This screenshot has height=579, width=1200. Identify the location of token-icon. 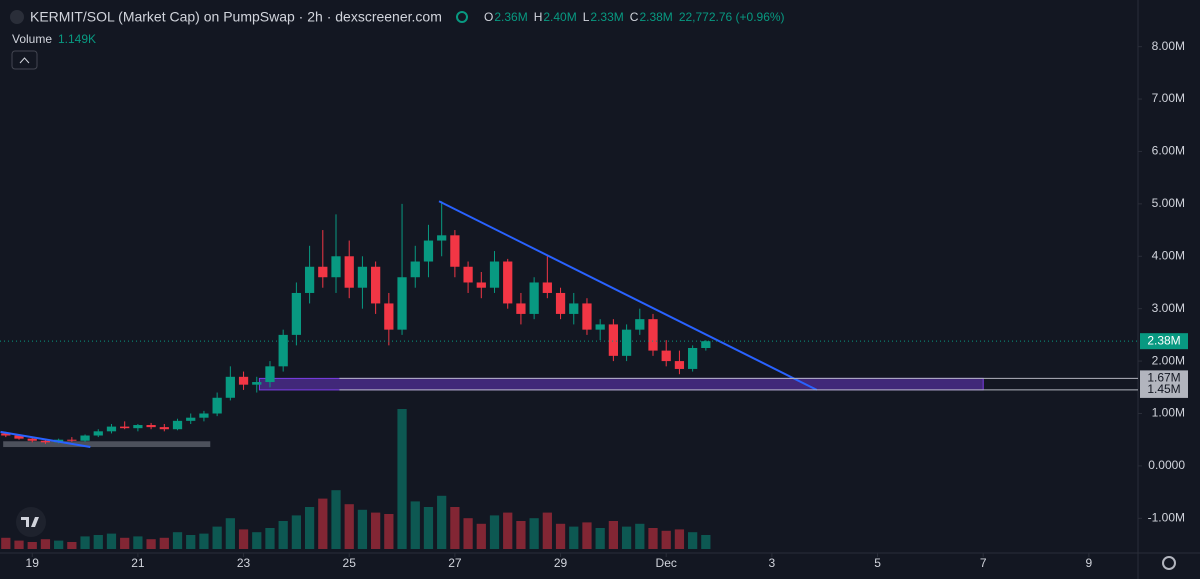
(17, 17).